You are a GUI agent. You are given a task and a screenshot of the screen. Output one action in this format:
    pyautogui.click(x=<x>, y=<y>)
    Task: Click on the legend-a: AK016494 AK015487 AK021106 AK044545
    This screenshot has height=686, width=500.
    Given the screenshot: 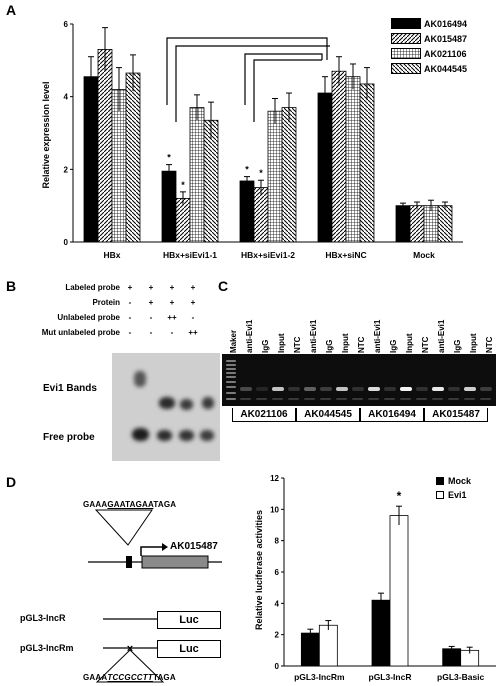 What is the action you would take?
    pyautogui.click(x=429, y=46)
    